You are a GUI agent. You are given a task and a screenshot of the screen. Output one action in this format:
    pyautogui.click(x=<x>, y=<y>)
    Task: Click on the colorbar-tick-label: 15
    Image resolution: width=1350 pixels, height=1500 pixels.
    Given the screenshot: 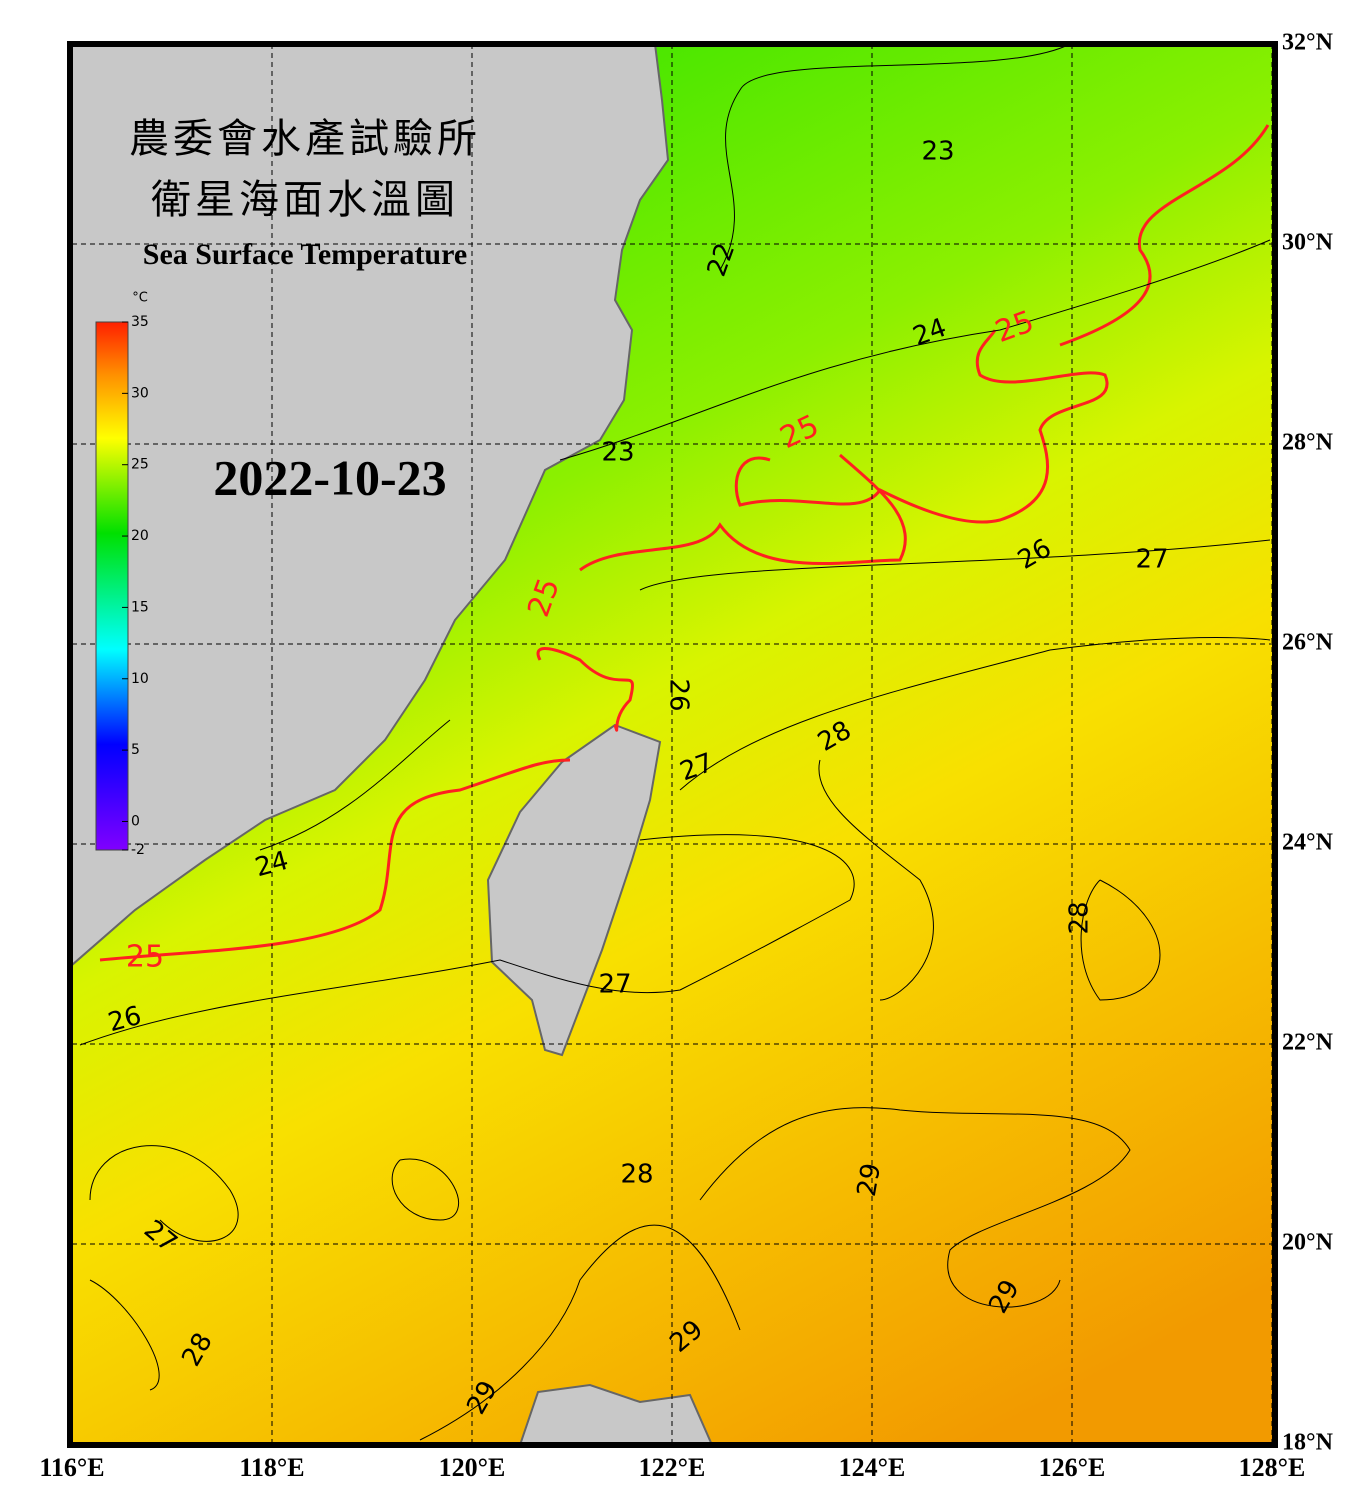 What is the action you would take?
    pyautogui.click(x=140, y=607)
    